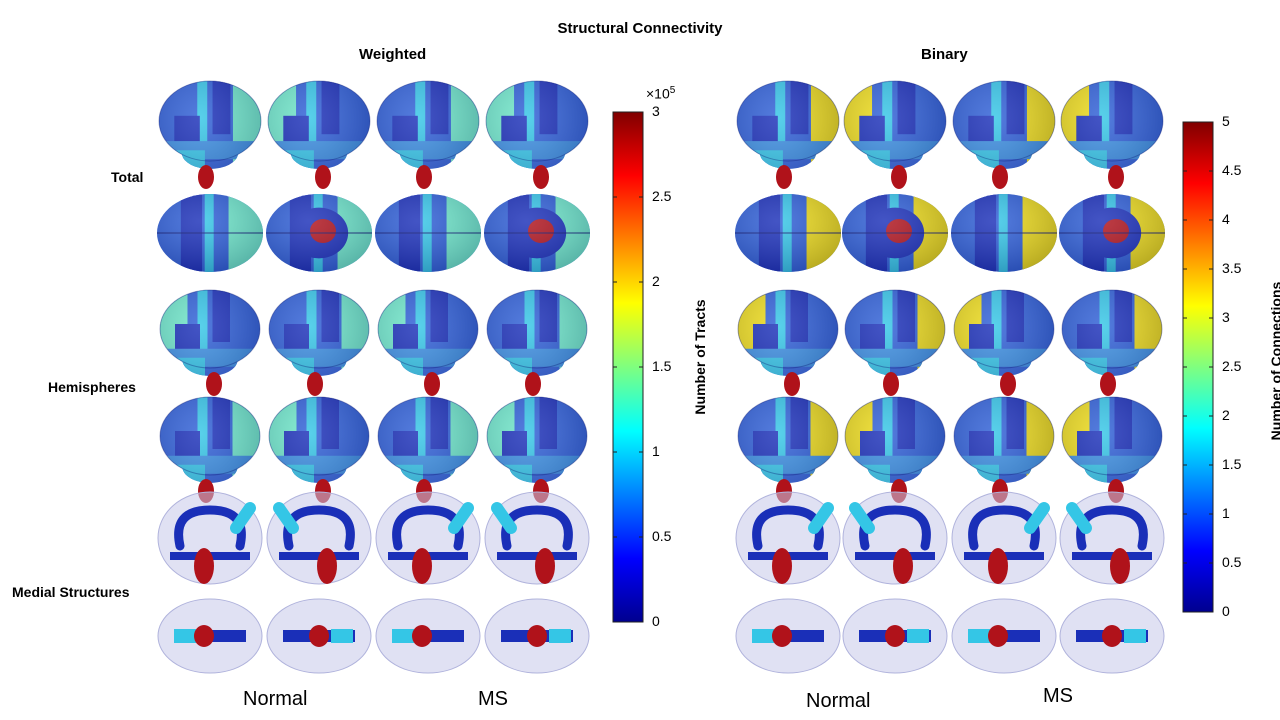 The width and height of the screenshot is (1280, 720). Describe the element at coordinates (127, 177) in the screenshot. I see `row-label-total: Total` at that location.